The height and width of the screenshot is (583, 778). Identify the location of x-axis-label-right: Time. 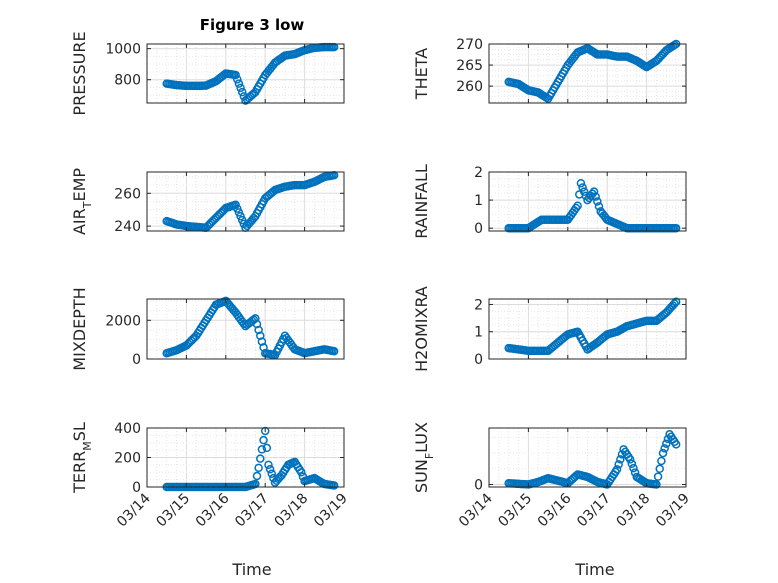
(594, 569).